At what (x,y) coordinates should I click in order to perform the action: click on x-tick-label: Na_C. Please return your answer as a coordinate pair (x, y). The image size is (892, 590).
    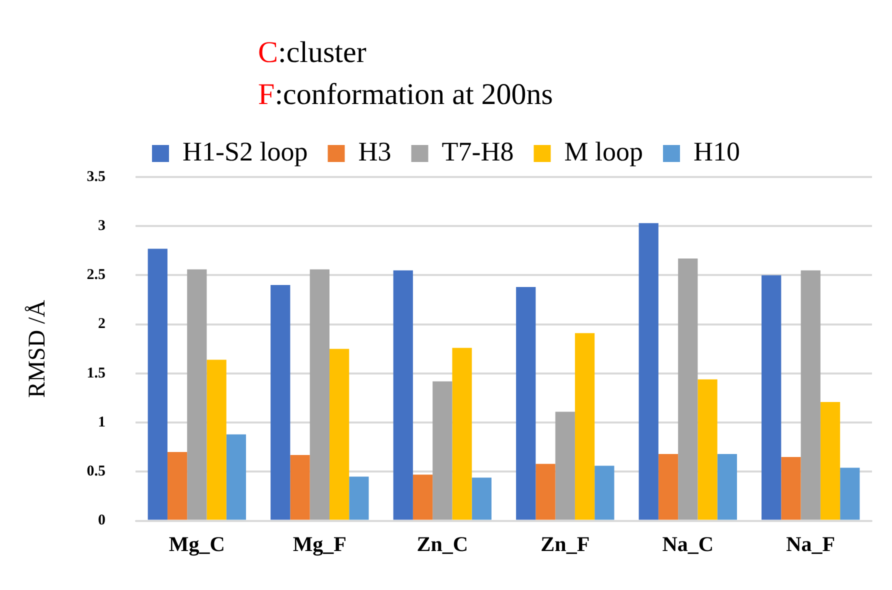
    Looking at the image, I should click on (688, 544).